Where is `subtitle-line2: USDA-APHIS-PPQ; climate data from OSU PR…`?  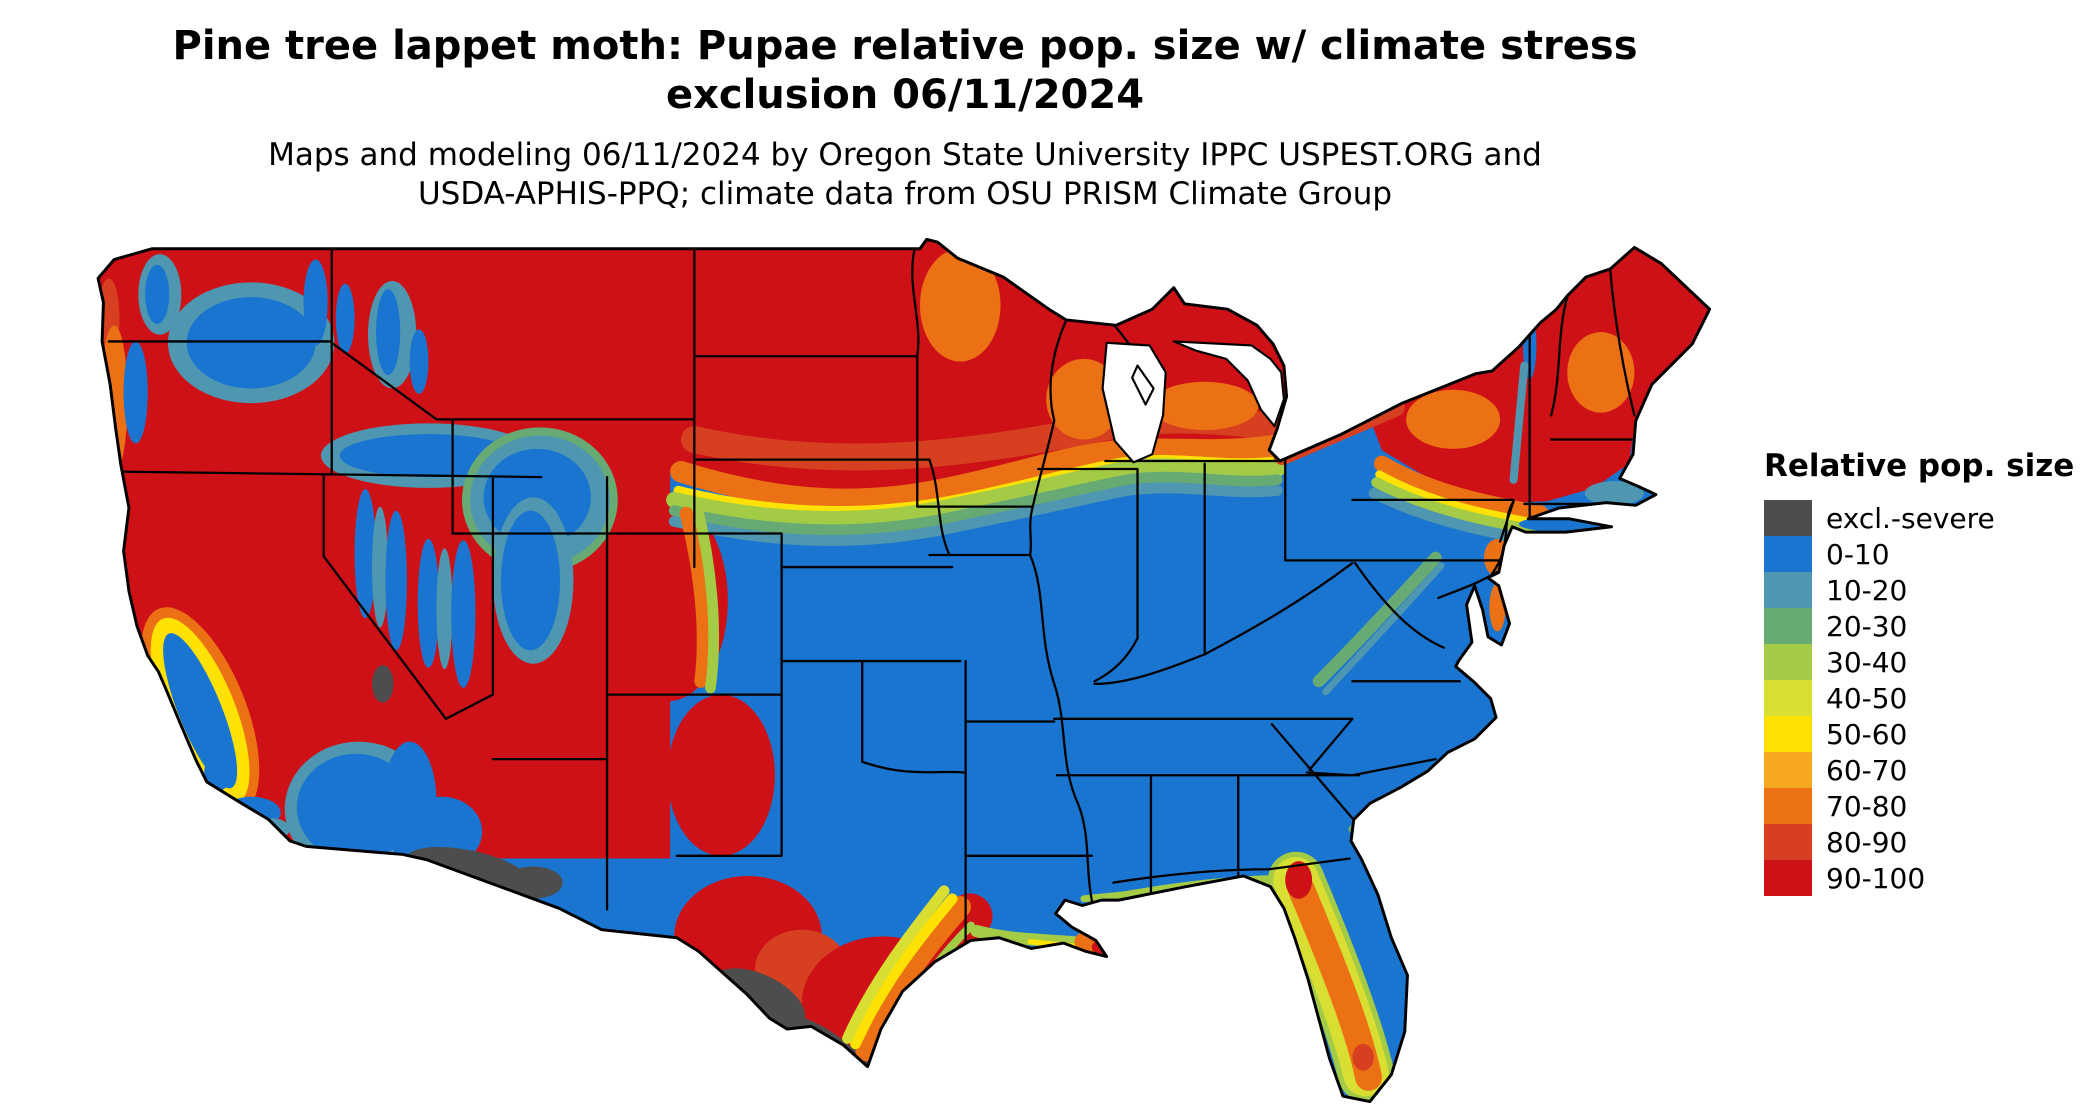
subtitle-line2: USDA-APHIS-PPQ; climate data from OSU PR… is located at coordinates (905, 194).